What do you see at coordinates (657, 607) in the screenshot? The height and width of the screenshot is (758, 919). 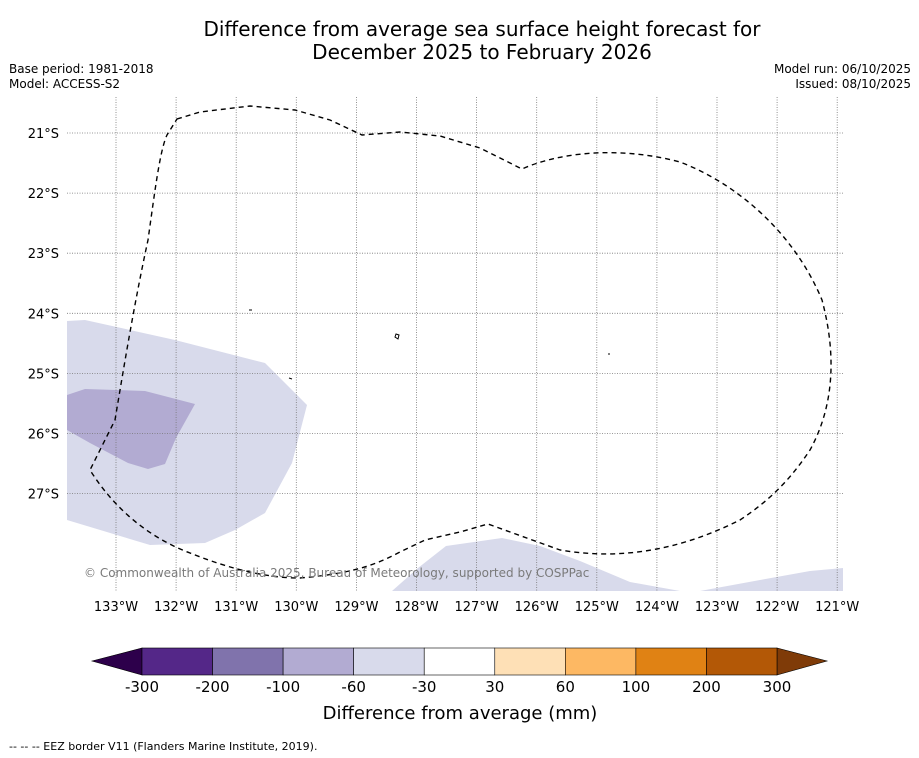 I see `lon-label: 124°W` at bounding box center [657, 607].